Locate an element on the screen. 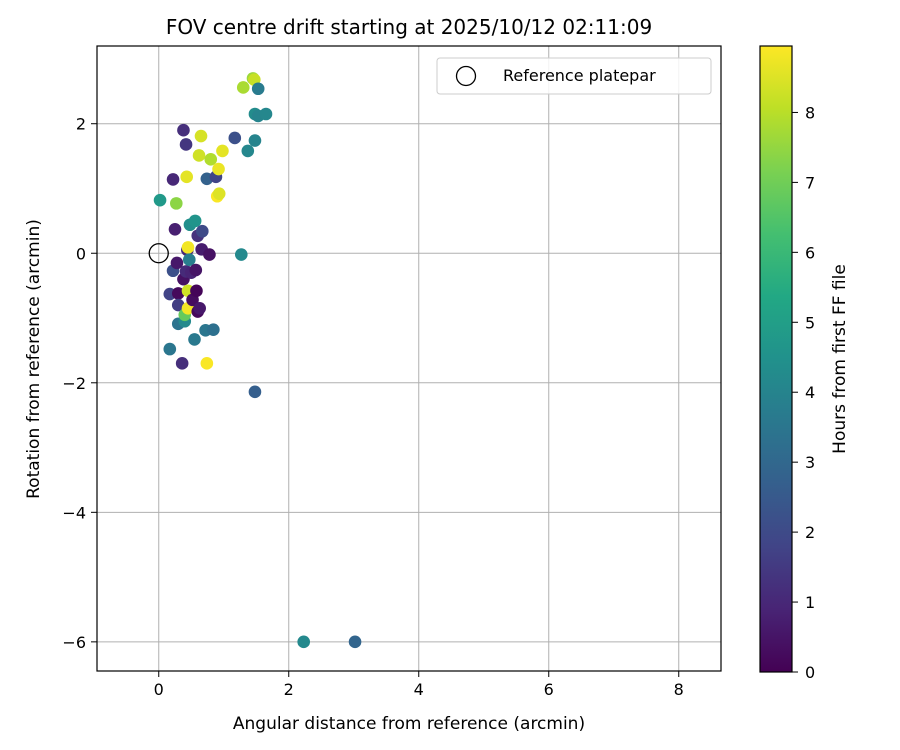 The width and height of the screenshot is (900, 750). reference-marker-layer is located at coordinates (158, 253).